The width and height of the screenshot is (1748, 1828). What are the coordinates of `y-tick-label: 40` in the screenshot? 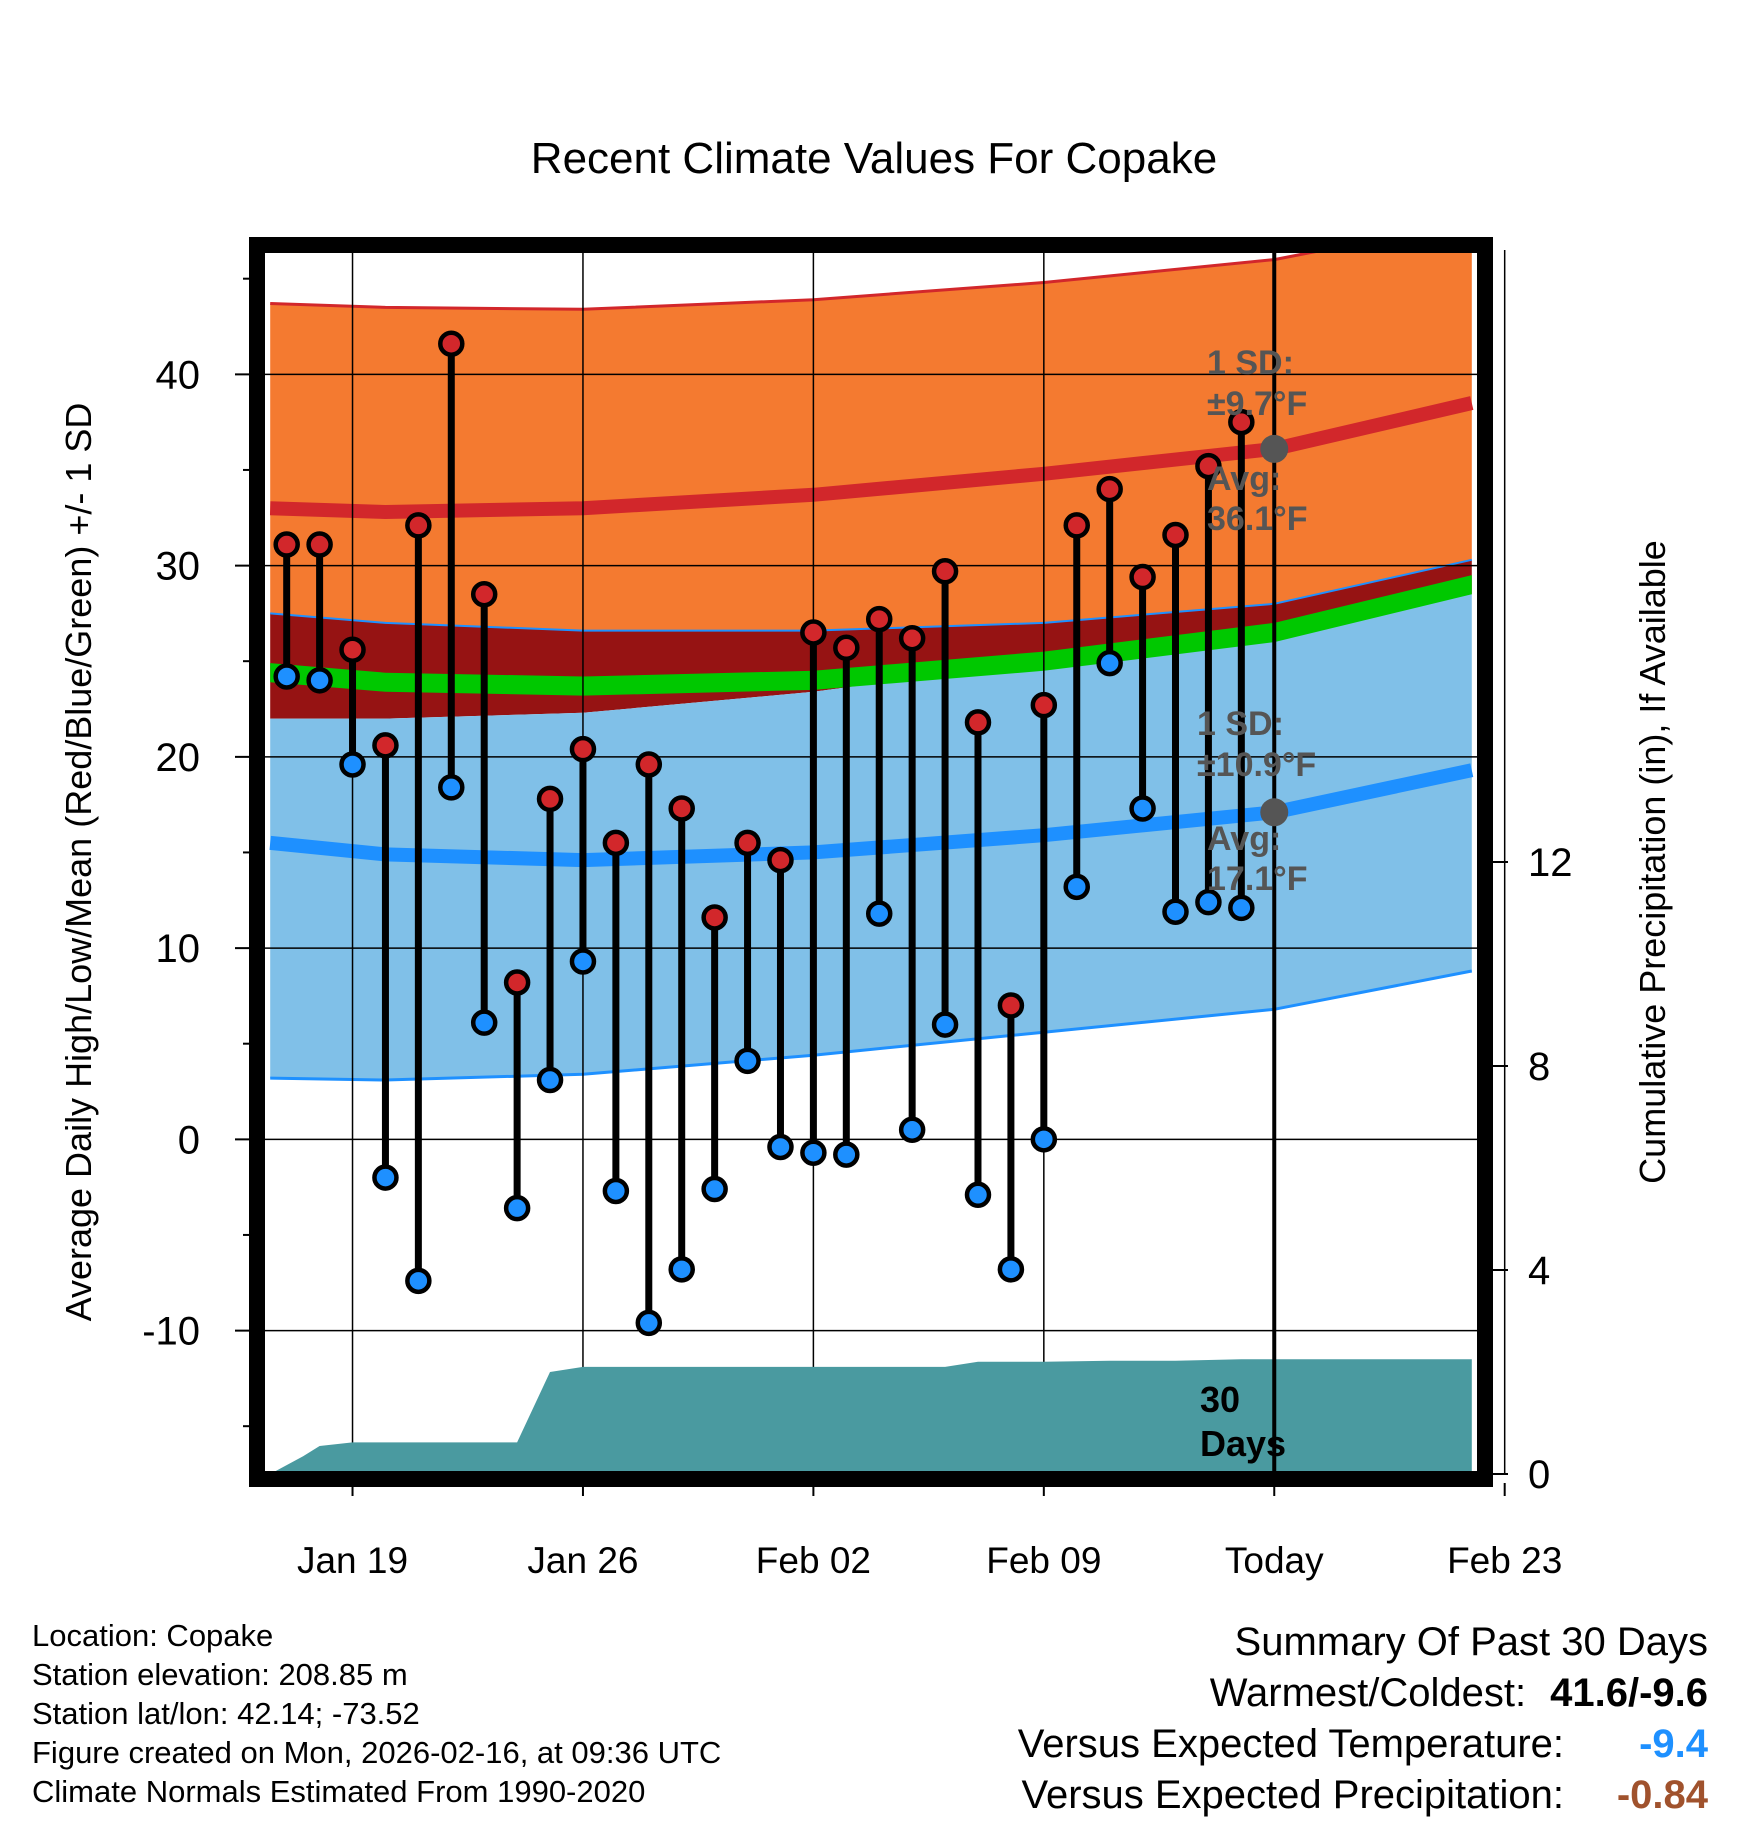 It's located at (178, 375).